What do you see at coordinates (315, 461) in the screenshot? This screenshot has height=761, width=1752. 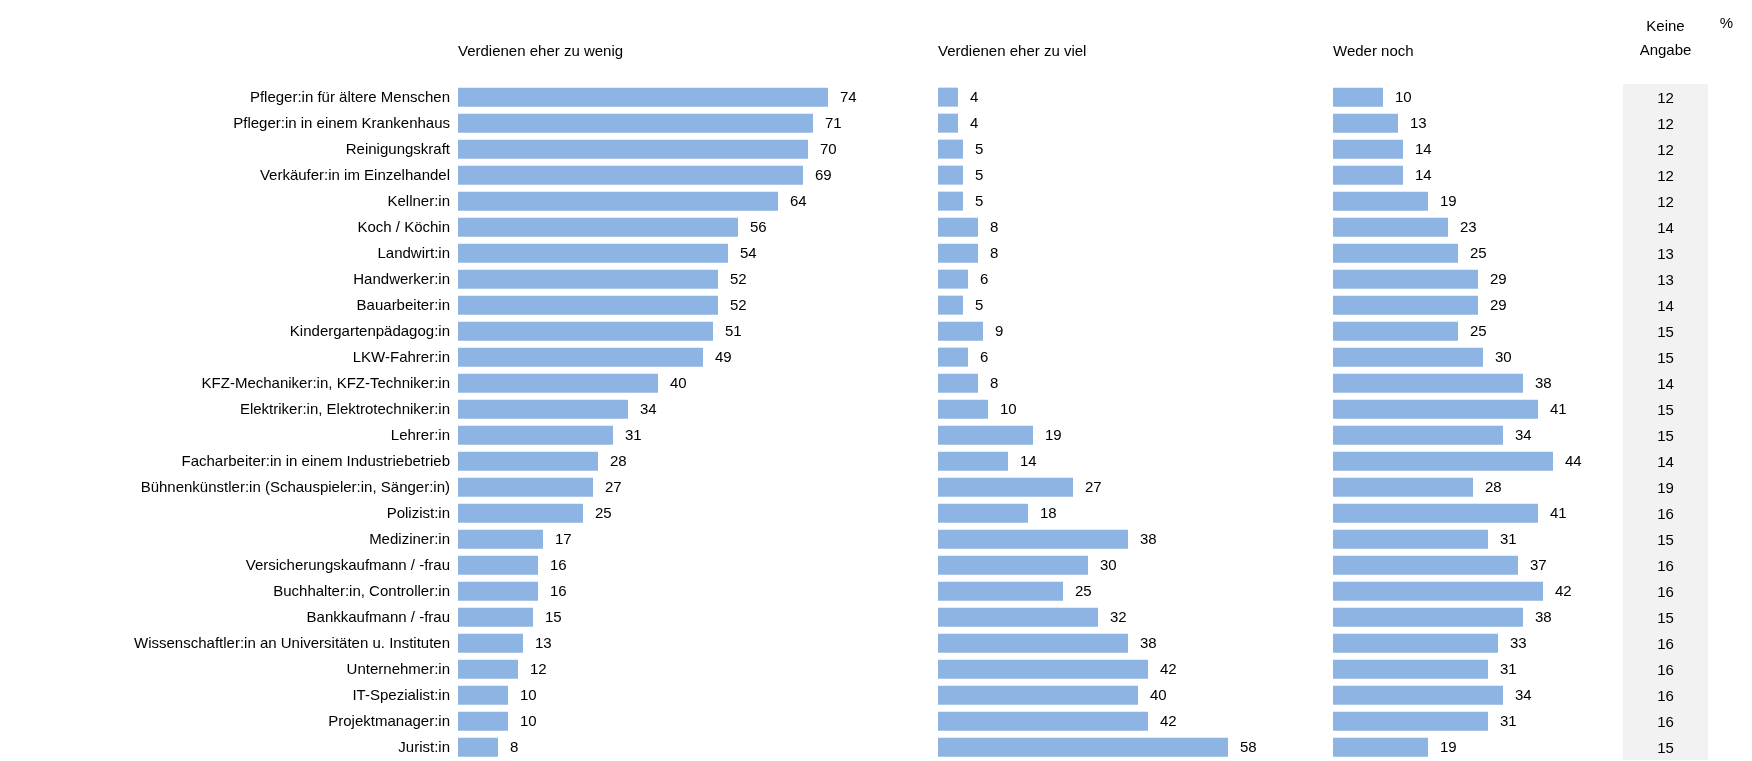 I see `y-tick-label: Facharbeiter:in in einem Industriebetrieb` at bounding box center [315, 461].